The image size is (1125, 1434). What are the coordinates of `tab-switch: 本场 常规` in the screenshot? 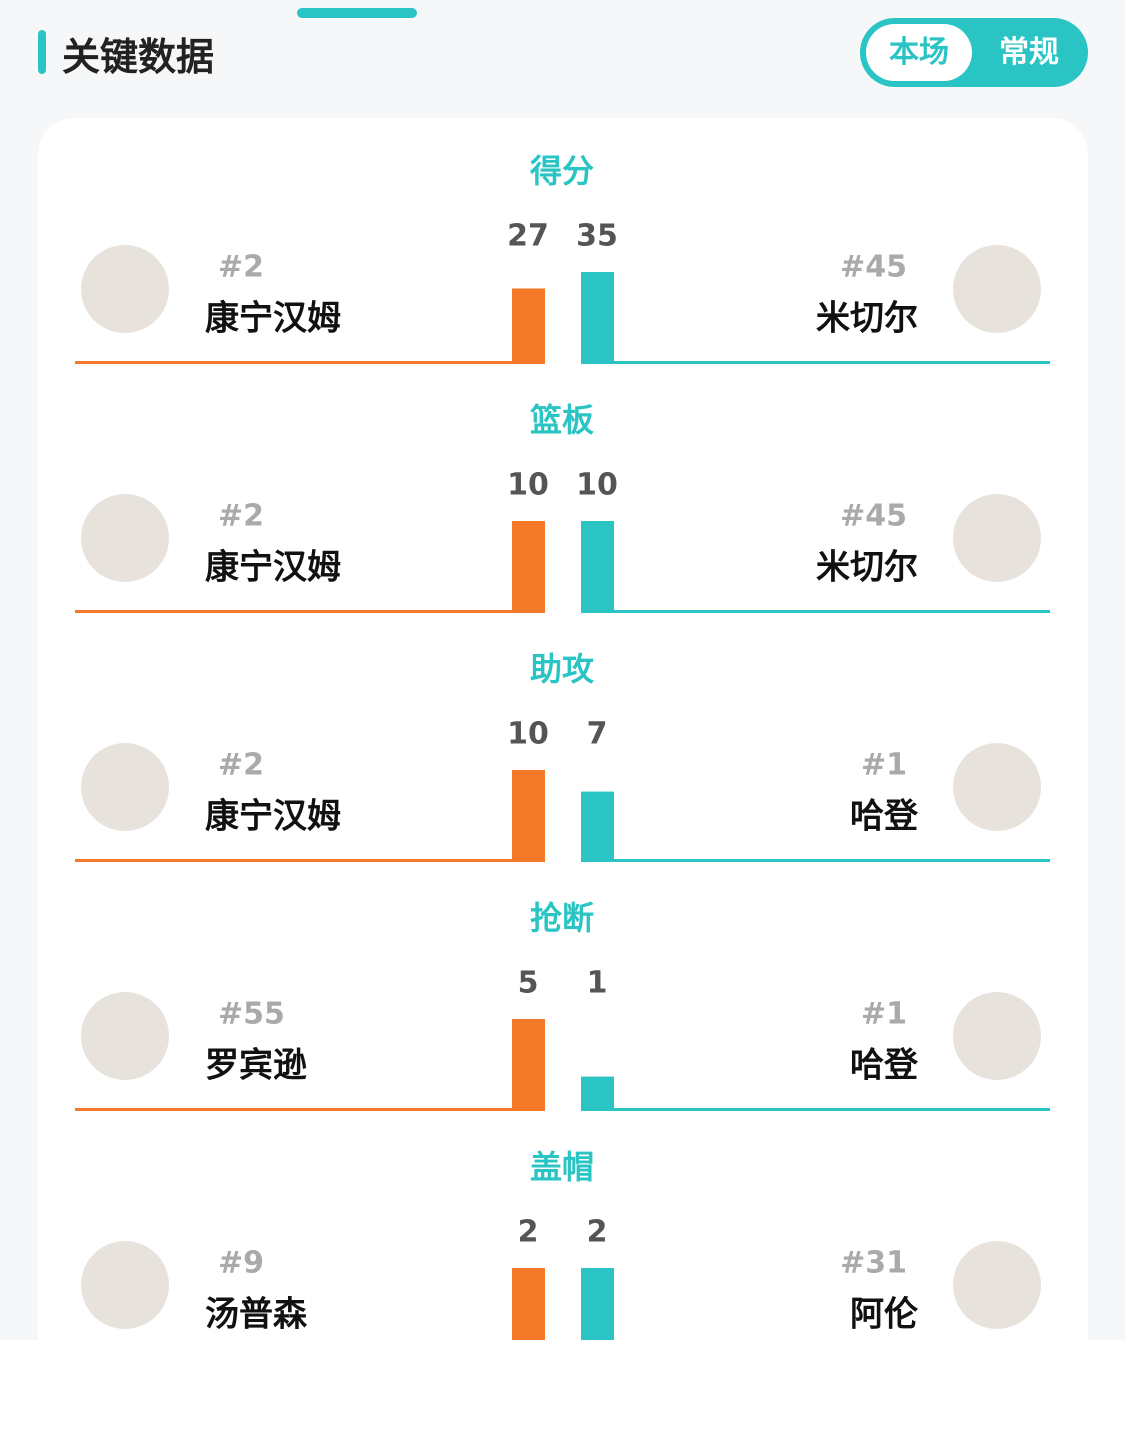 It's located at (974, 52).